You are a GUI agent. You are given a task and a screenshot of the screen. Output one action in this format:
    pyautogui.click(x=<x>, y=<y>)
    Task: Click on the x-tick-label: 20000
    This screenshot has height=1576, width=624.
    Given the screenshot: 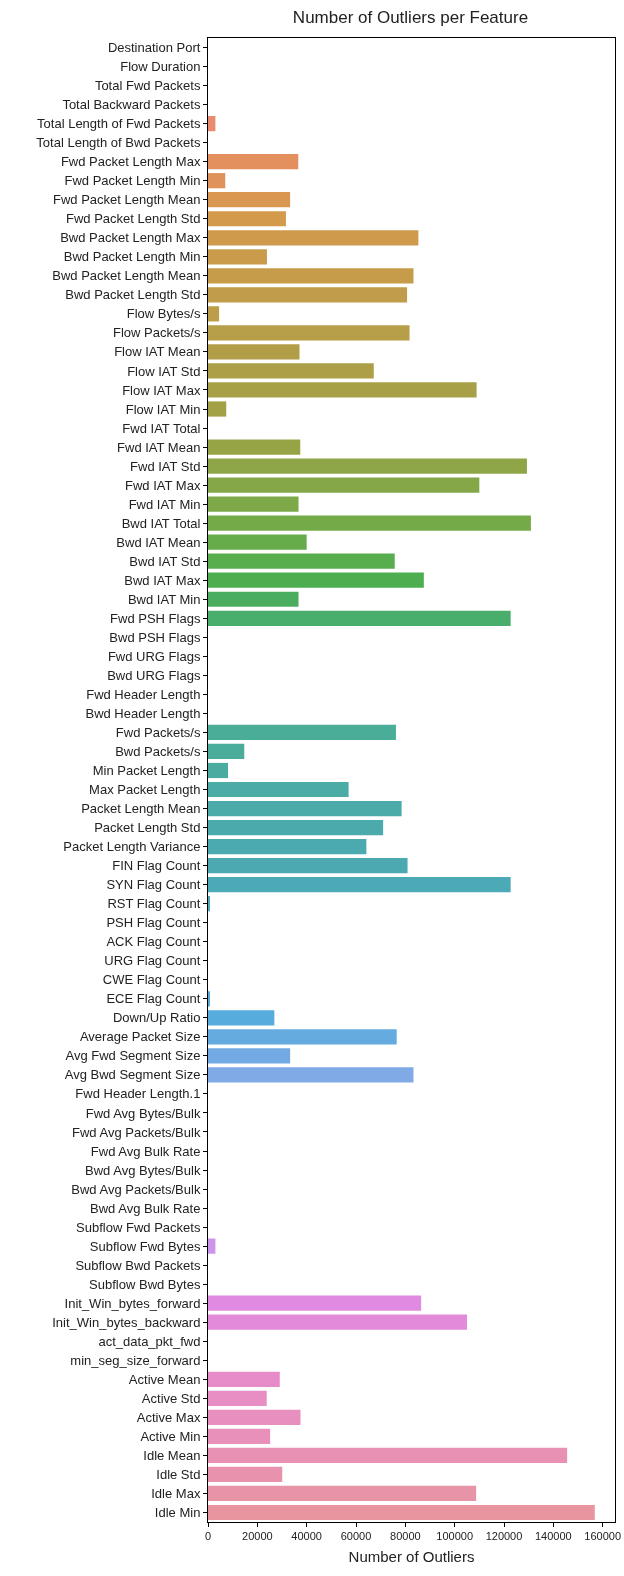 What is the action you would take?
    pyautogui.click(x=257, y=1536)
    